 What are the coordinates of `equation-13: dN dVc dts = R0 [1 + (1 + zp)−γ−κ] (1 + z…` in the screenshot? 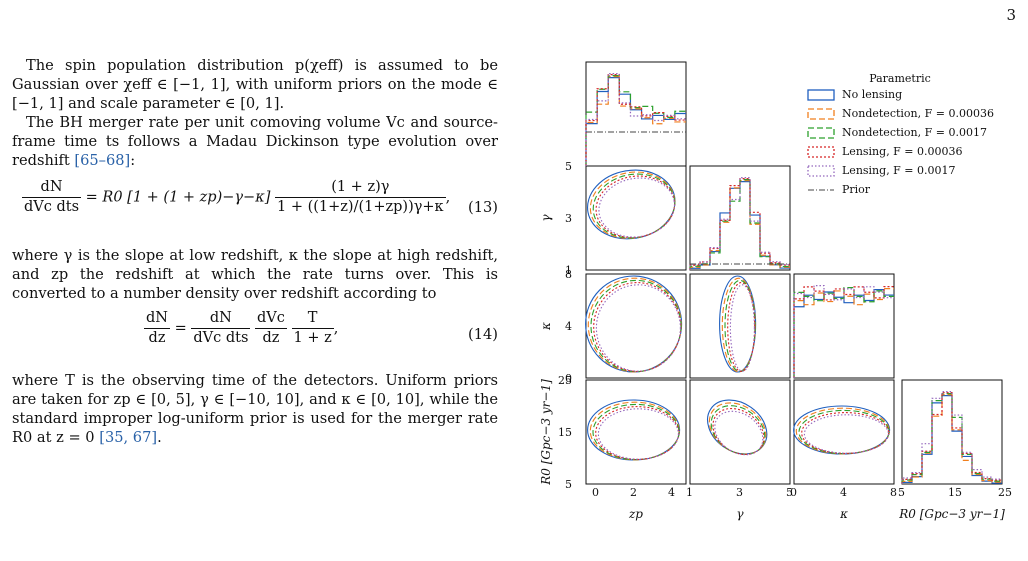 It's located at (260, 197).